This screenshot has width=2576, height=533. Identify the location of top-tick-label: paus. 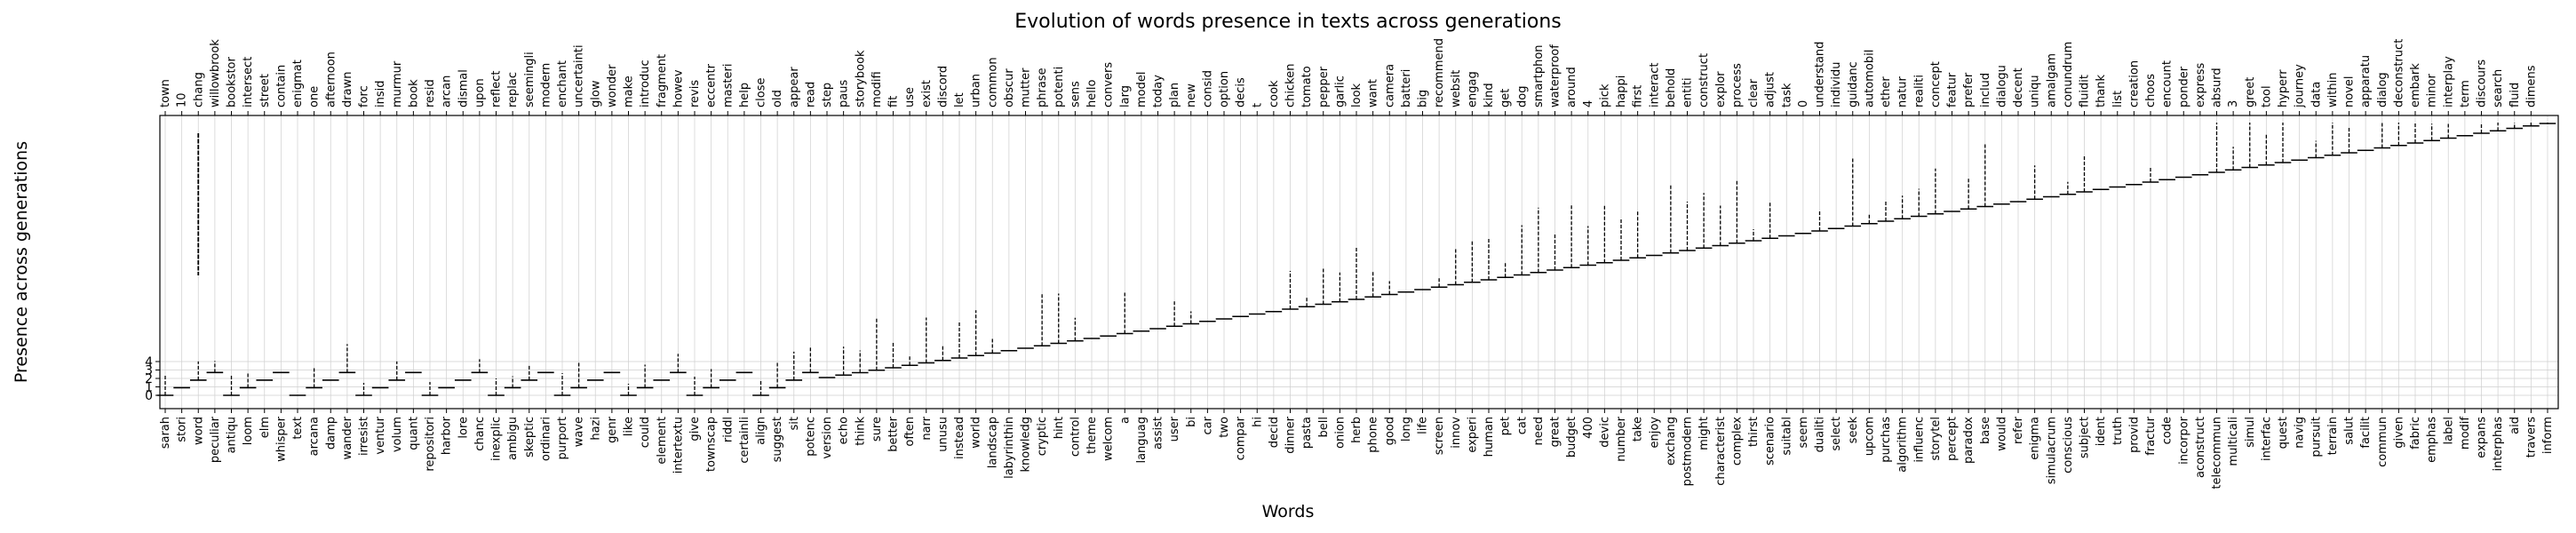
(844, 93).